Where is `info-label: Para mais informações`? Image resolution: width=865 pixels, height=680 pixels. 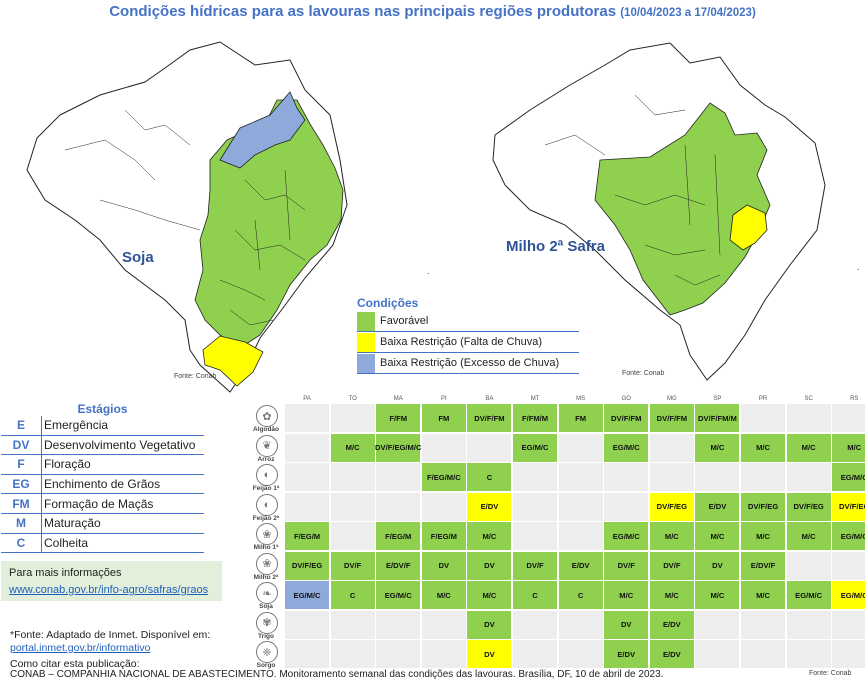 info-label: Para mais informações is located at coordinates (65, 573).